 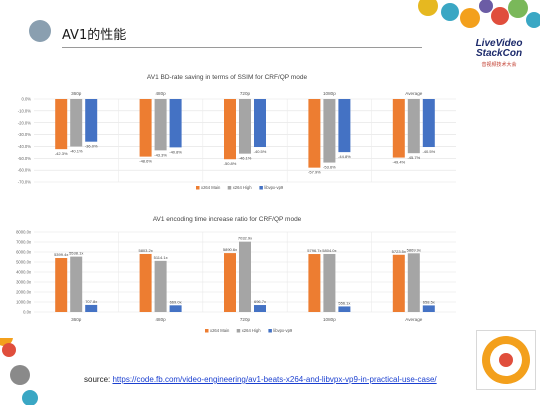 I want to click on data-label: -45.7%, so click(x=413, y=157).